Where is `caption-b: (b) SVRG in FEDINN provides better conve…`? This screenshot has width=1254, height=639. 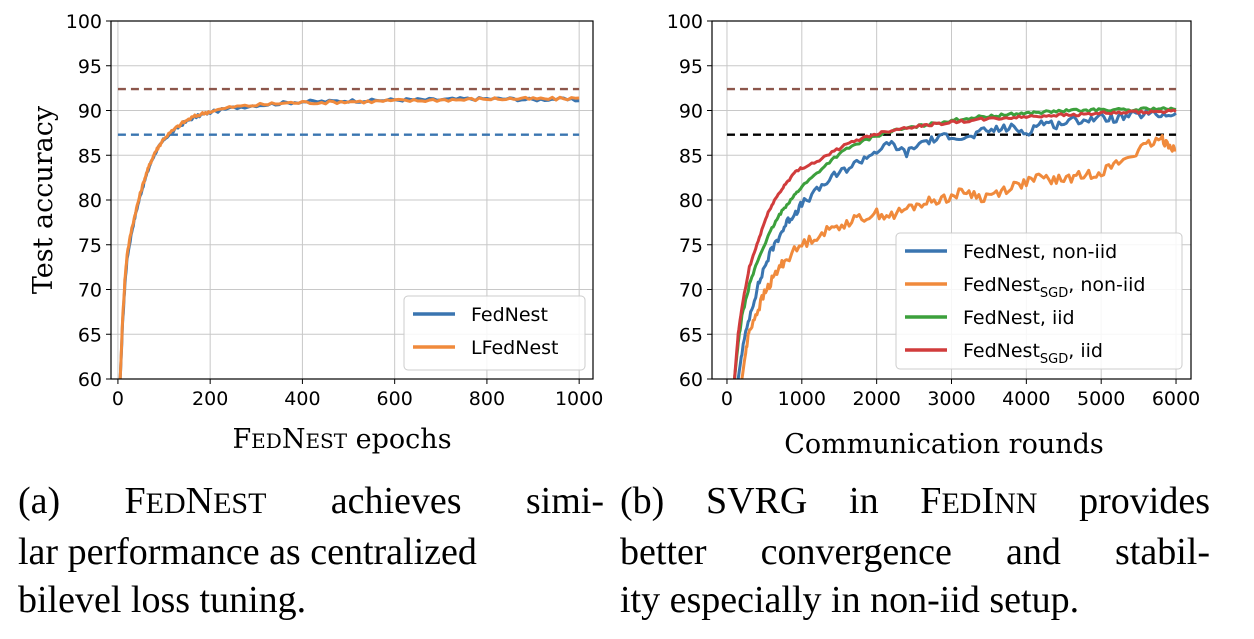
caption-b: (b) SVRG in FEDINN provides better conve… is located at coordinates (915, 550).